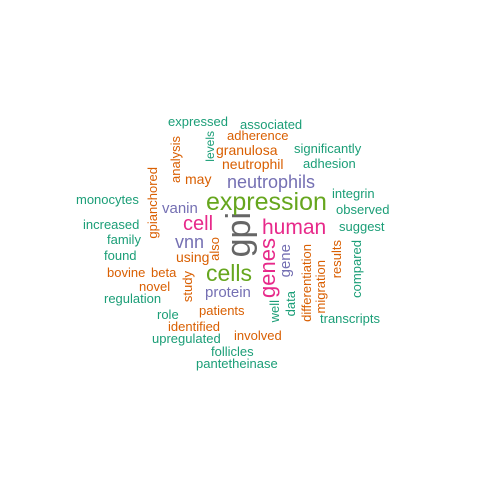 Image resolution: width=480 pixels, height=480 pixels. What do you see at coordinates (228, 292) in the screenshot?
I see `word-protein: protein` at bounding box center [228, 292].